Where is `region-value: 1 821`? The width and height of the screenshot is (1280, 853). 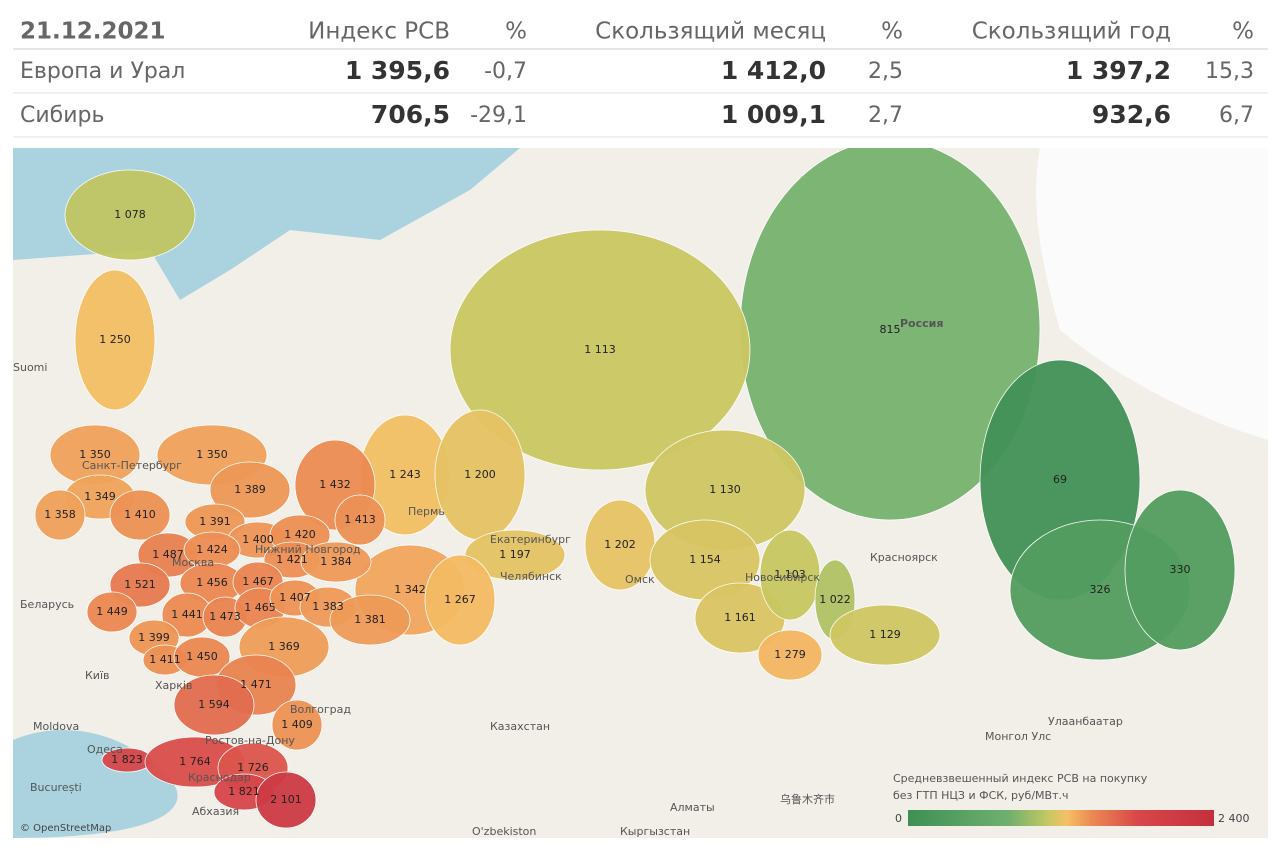
region-value: 1 821 is located at coordinates (244, 791).